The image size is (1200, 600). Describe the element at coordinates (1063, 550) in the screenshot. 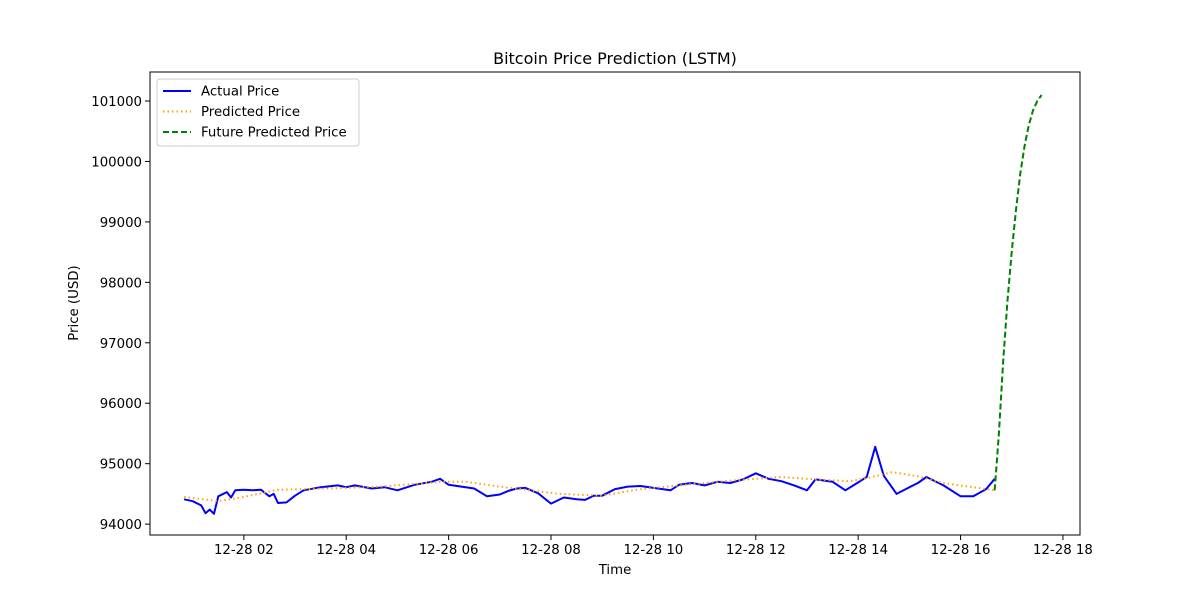

I see `x-tick-label: 12-28 18` at that location.